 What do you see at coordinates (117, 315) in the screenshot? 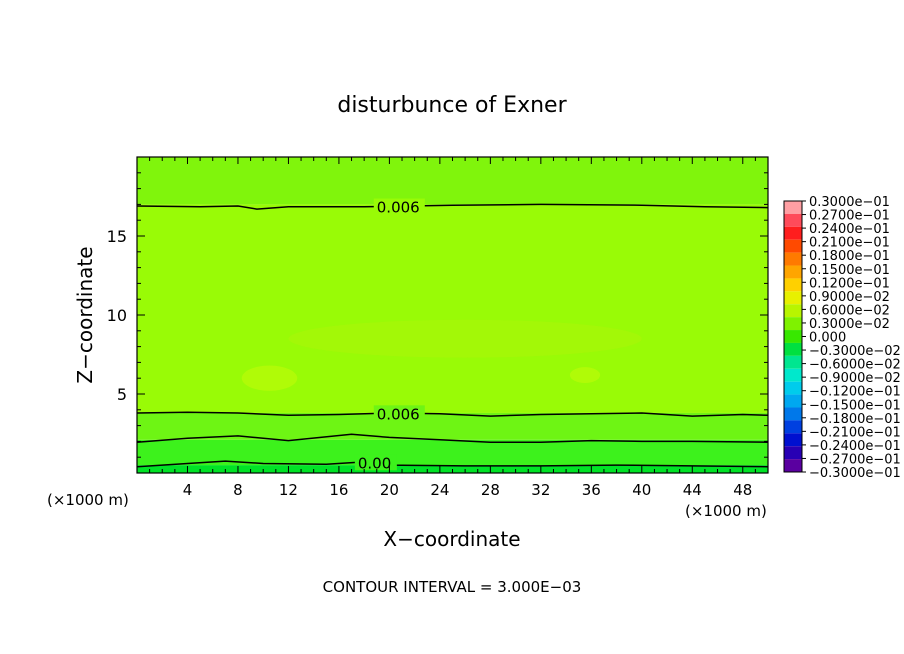
I see `y-tick-label-1: 10` at bounding box center [117, 315].